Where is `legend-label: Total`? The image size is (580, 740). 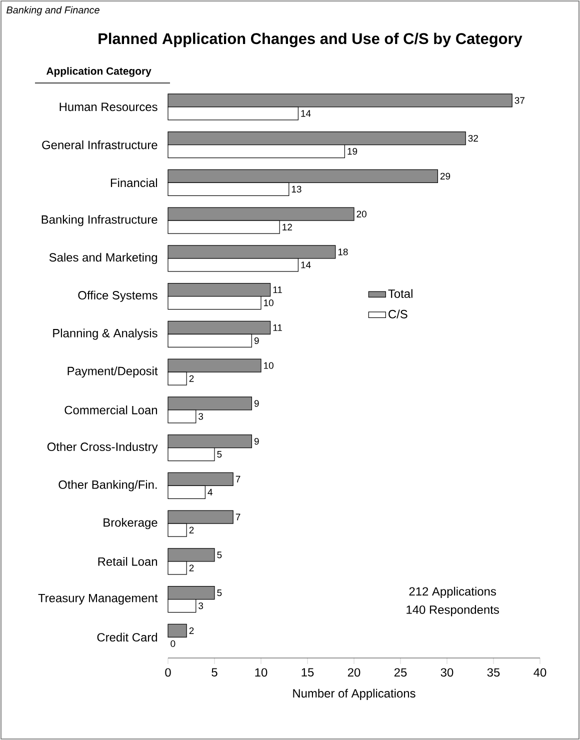
legend-label: Total is located at coordinates (400, 293).